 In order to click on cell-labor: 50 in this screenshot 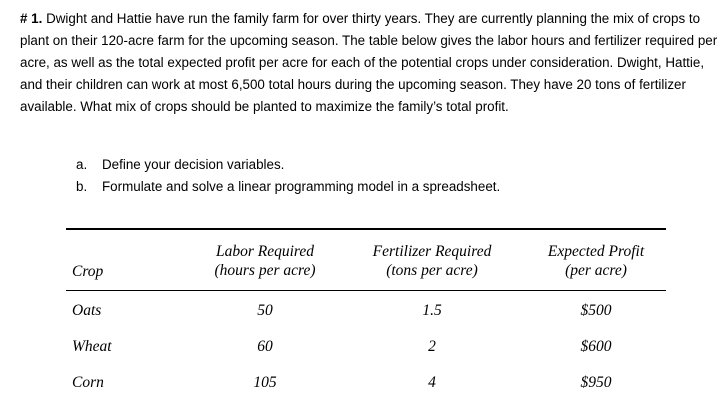, I will do `click(265, 310)`.